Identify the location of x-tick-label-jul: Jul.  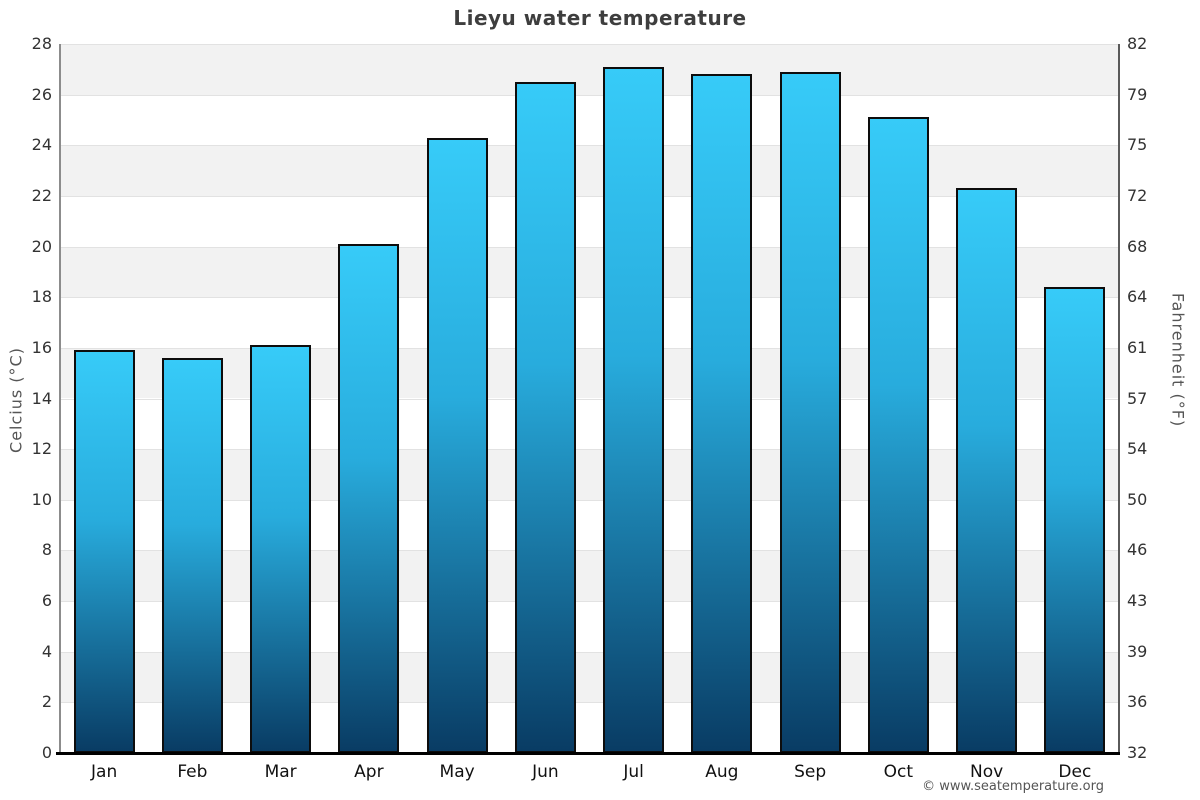
(633, 772).